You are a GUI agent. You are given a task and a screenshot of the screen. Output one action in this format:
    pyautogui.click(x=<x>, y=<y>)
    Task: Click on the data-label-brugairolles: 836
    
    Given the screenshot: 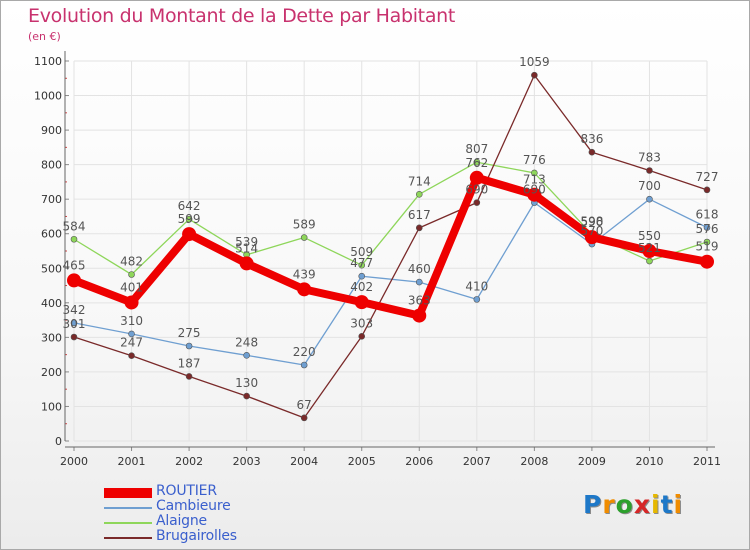 What is the action you would take?
    pyautogui.click(x=591, y=139)
    